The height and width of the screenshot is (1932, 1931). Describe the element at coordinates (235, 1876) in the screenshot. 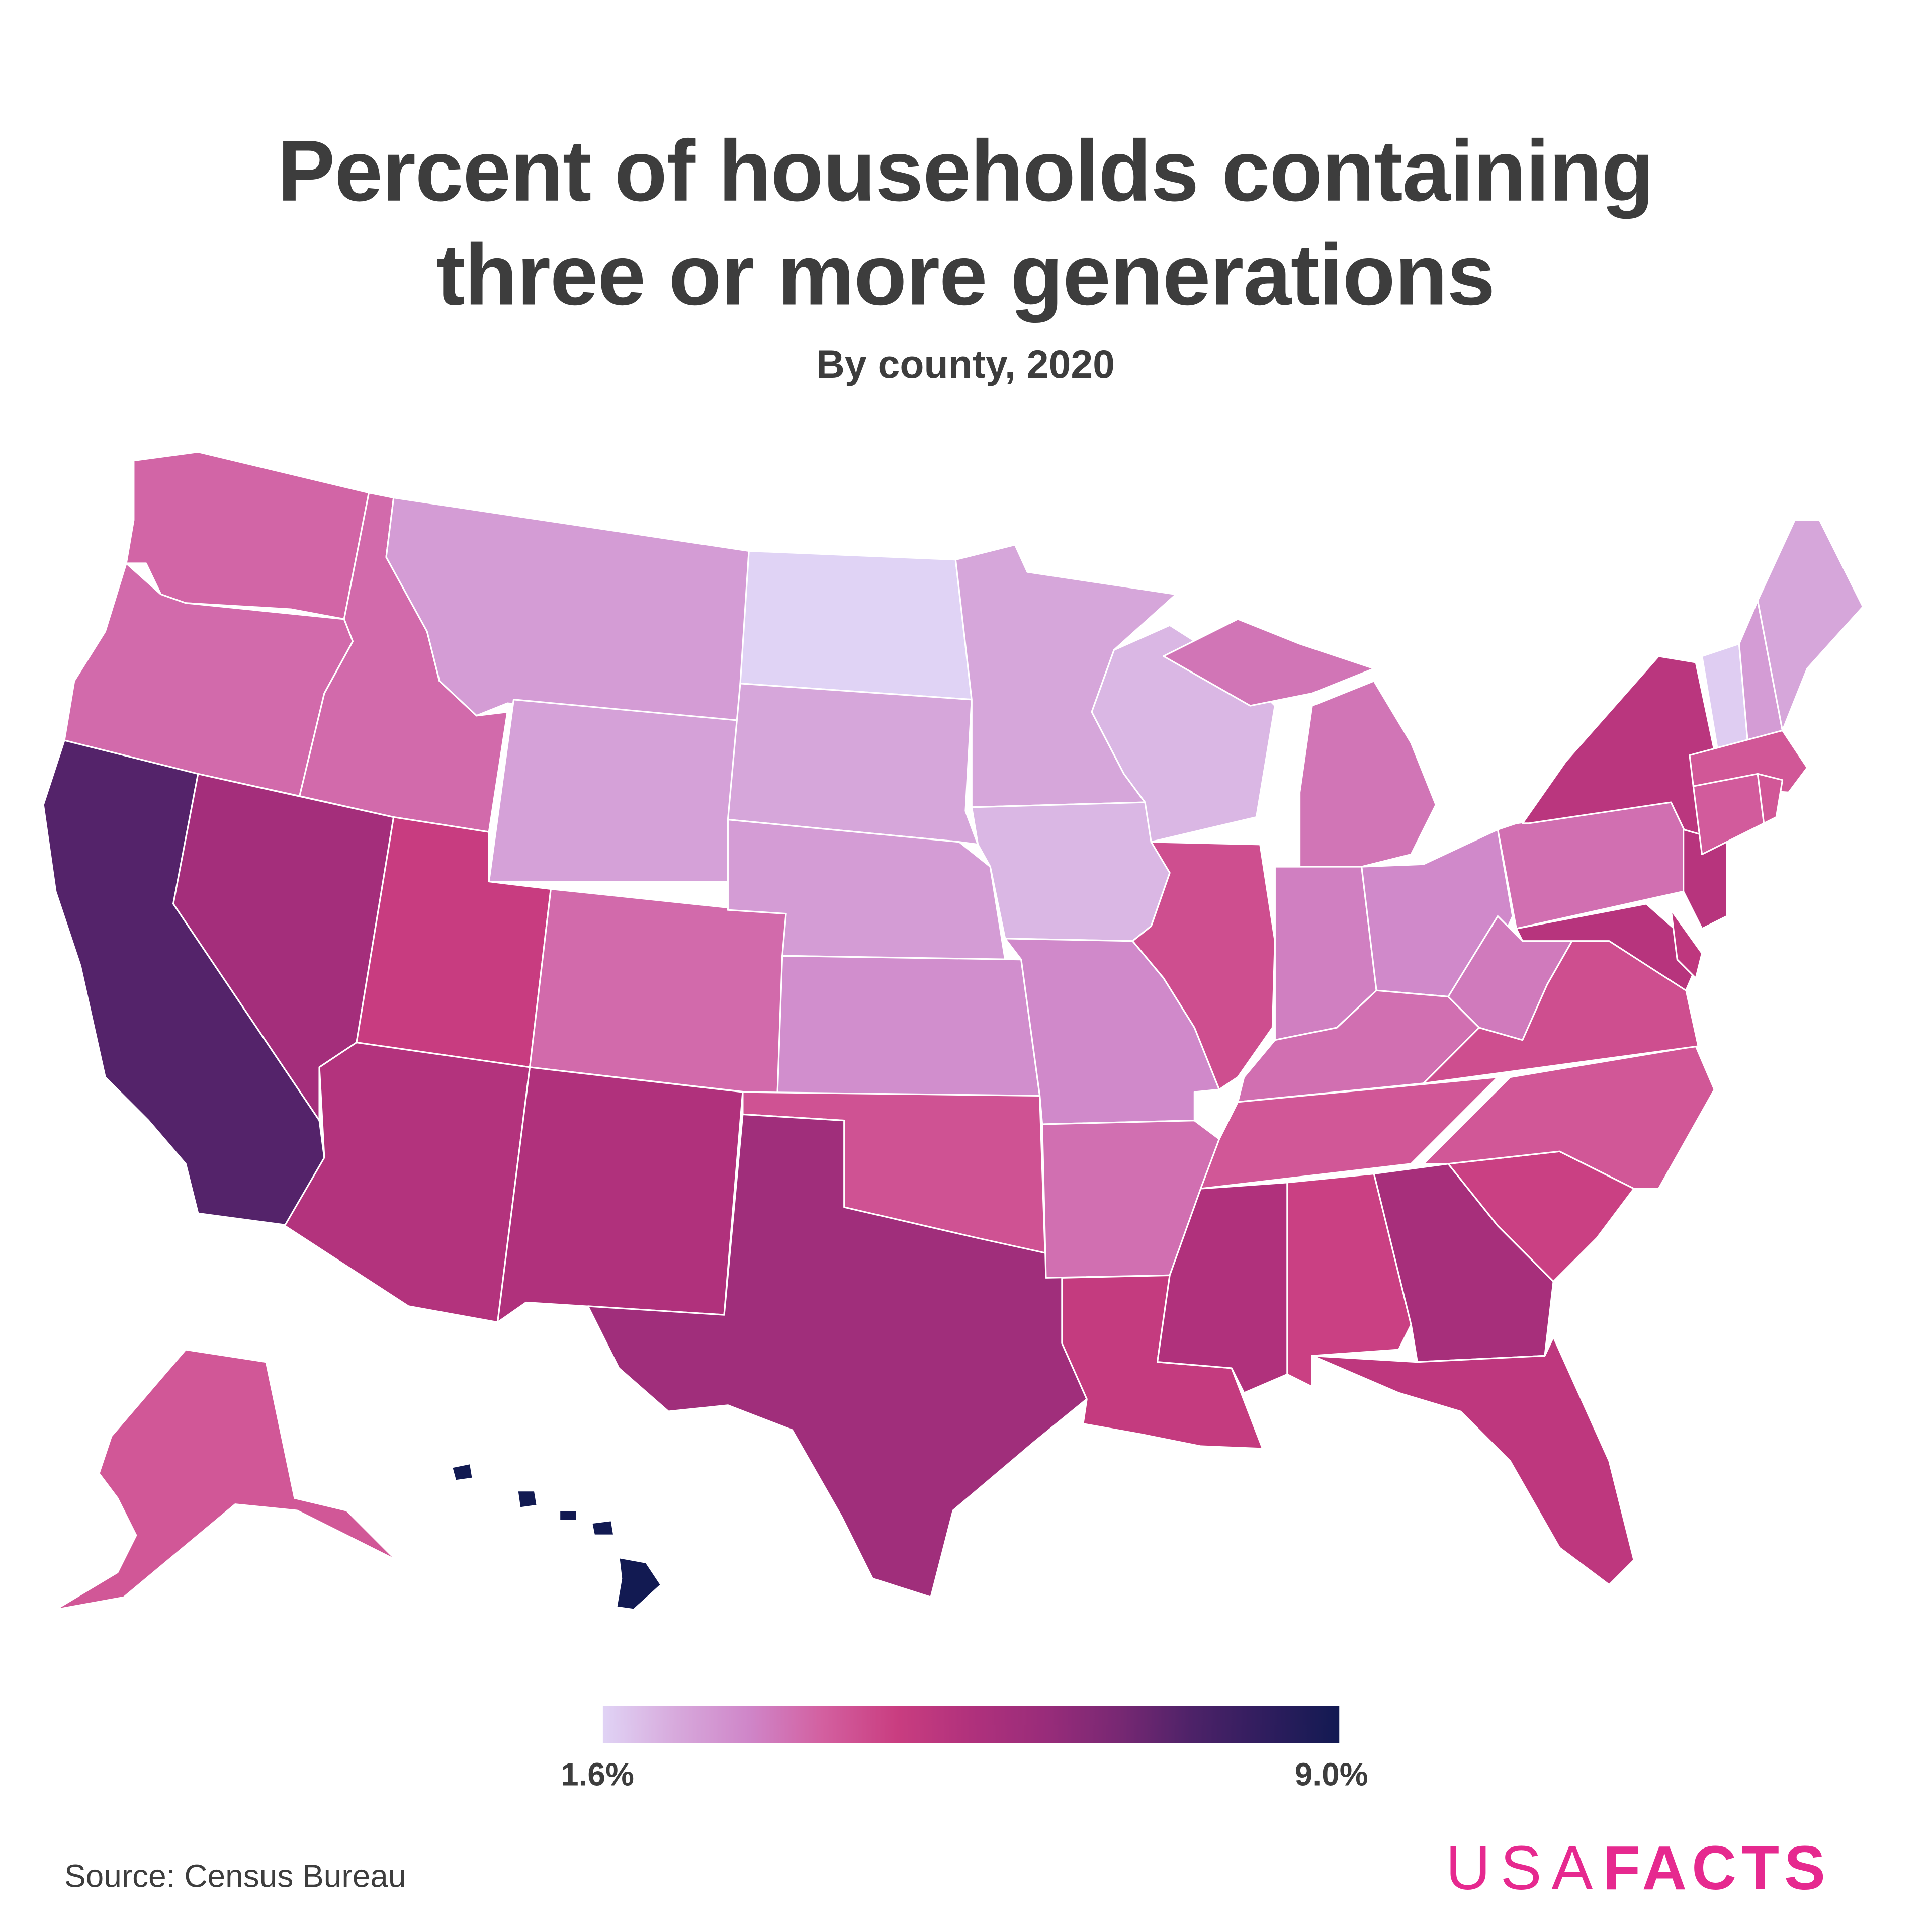

I see `source-note: Source: Census Bureau` at that location.